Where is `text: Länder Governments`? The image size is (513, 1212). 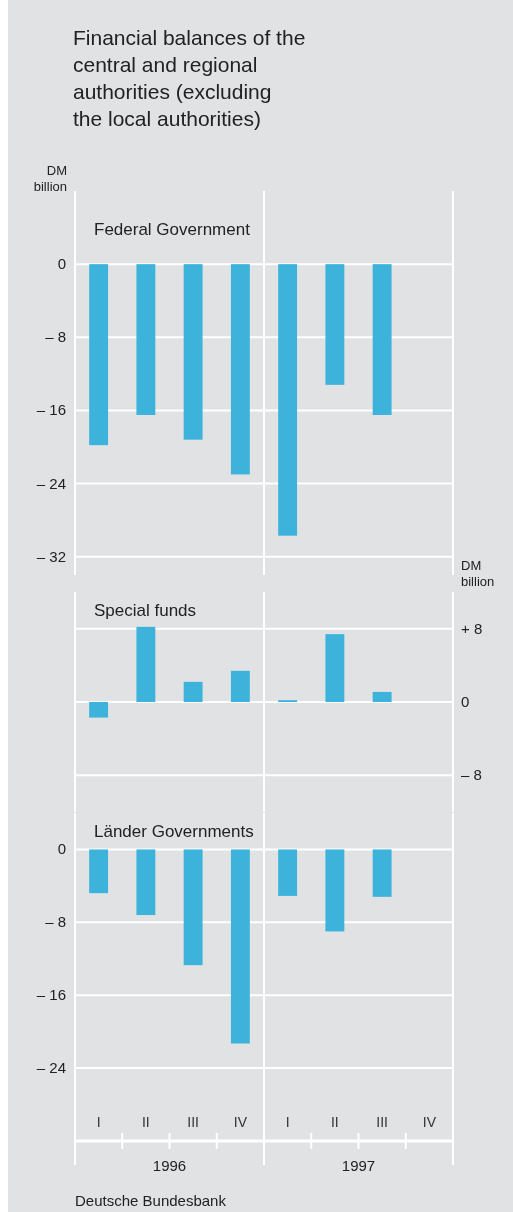
text: Länder Governments is located at coordinates (174, 831).